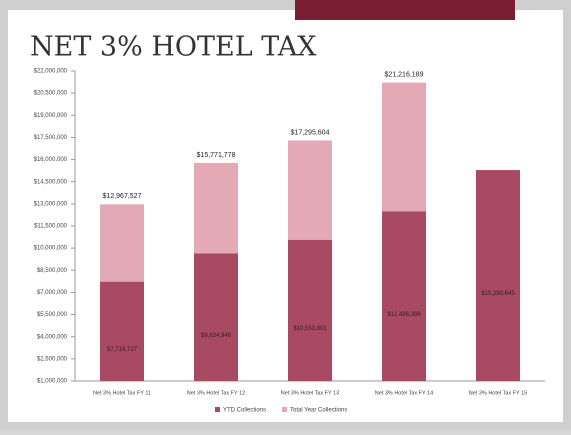 Image resolution: width=571 pixels, height=435 pixels. What do you see at coordinates (52, 382) in the screenshot?
I see `y-tick-label: $1,000,000` at bounding box center [52, 382].